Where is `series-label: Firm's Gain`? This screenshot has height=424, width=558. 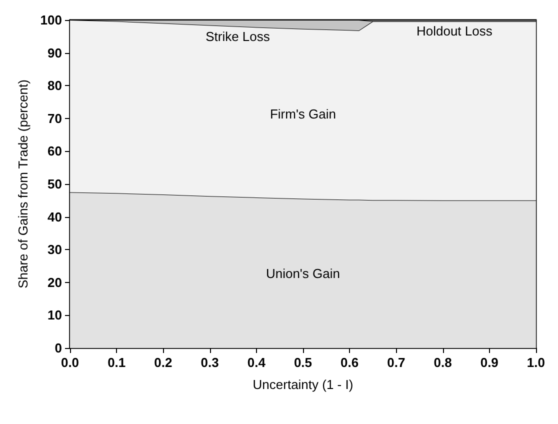 series-label: Firm's Gain is located at coordinates (303, 114).